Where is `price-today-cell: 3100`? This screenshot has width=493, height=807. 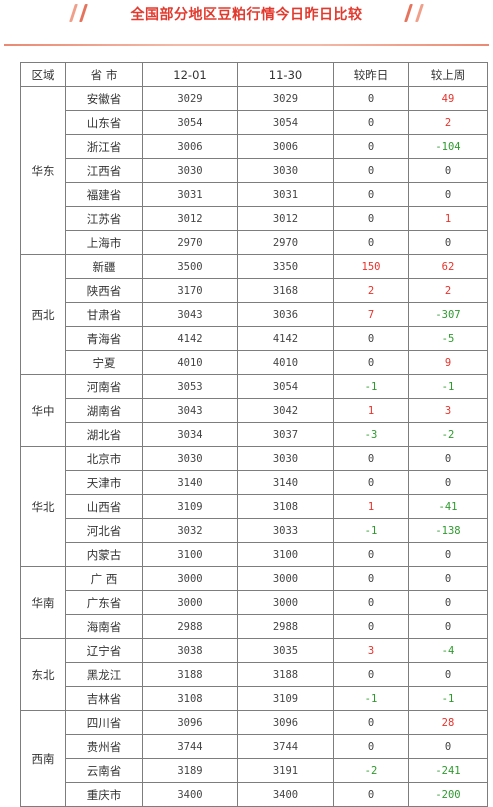
price-today-cell: 3100 is located at coordinates (190, 554).